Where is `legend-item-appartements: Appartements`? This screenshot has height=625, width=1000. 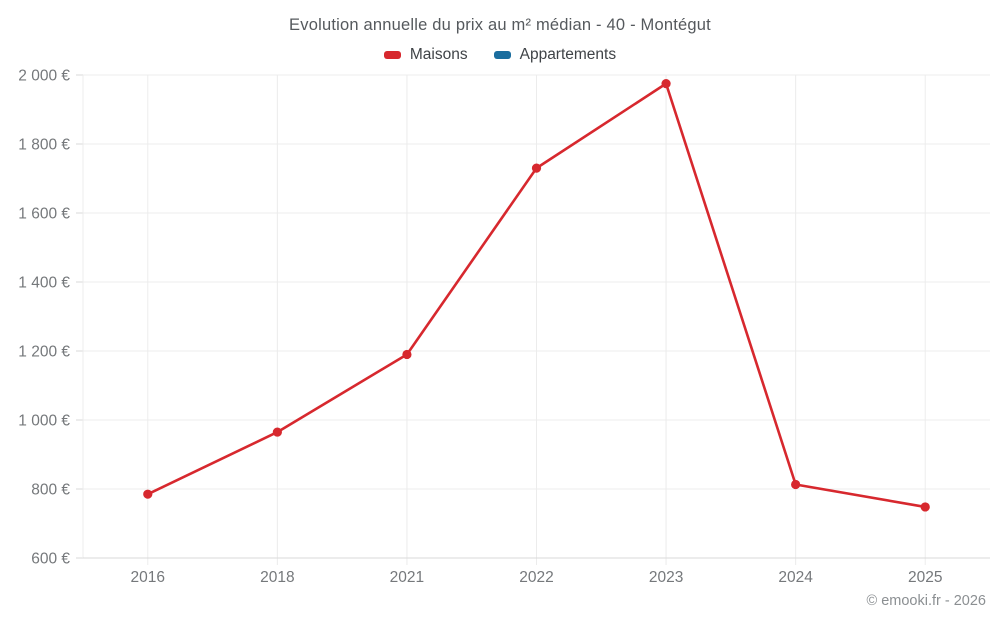 legend-item-appartements: Appartements is located at coordinates (555, 55).